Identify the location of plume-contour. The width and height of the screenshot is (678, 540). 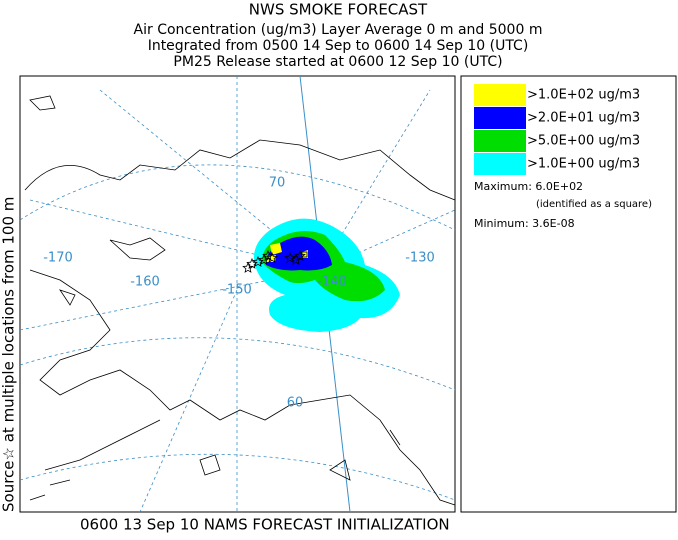
(287, 252).